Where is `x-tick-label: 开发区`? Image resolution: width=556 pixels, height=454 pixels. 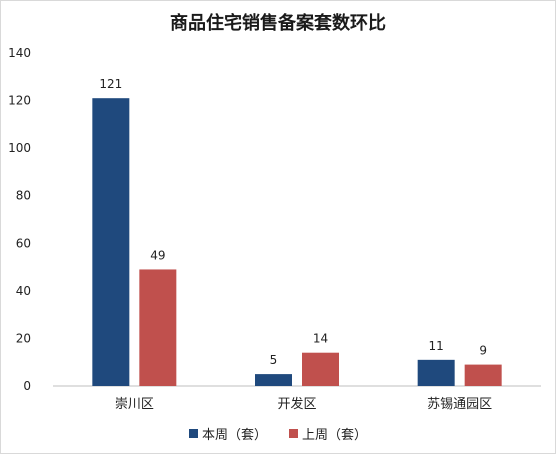 x-tick-label: 开发区 is located at coordinates (296, 404).